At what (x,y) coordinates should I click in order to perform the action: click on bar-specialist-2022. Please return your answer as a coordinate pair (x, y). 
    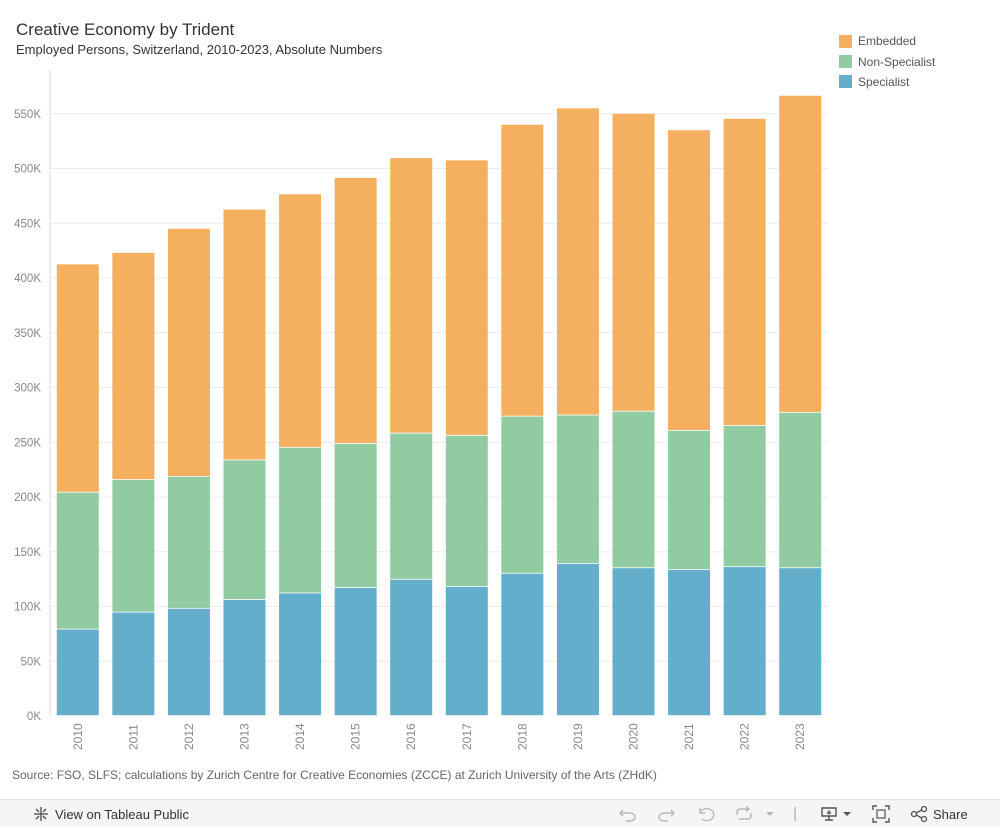
    Looking at the image, I should click on (744, 641).